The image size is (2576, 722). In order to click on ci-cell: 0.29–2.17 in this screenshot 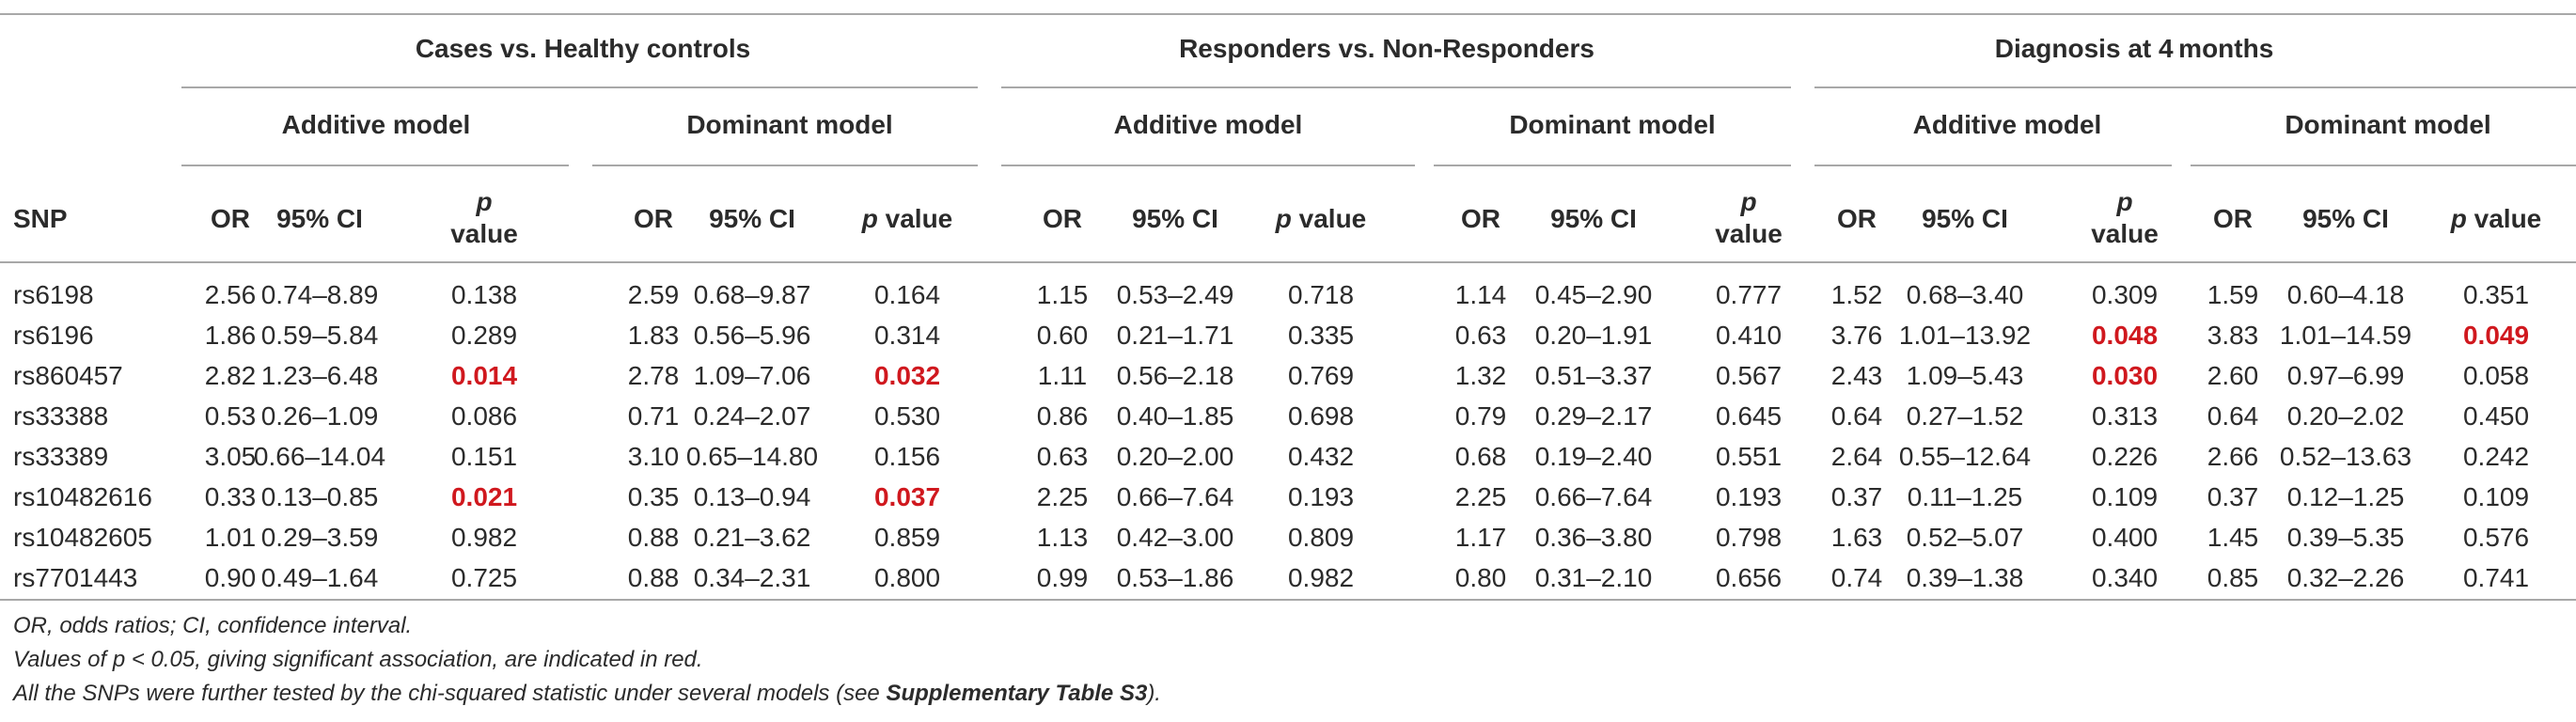, I will do `click(1594, 416)`.